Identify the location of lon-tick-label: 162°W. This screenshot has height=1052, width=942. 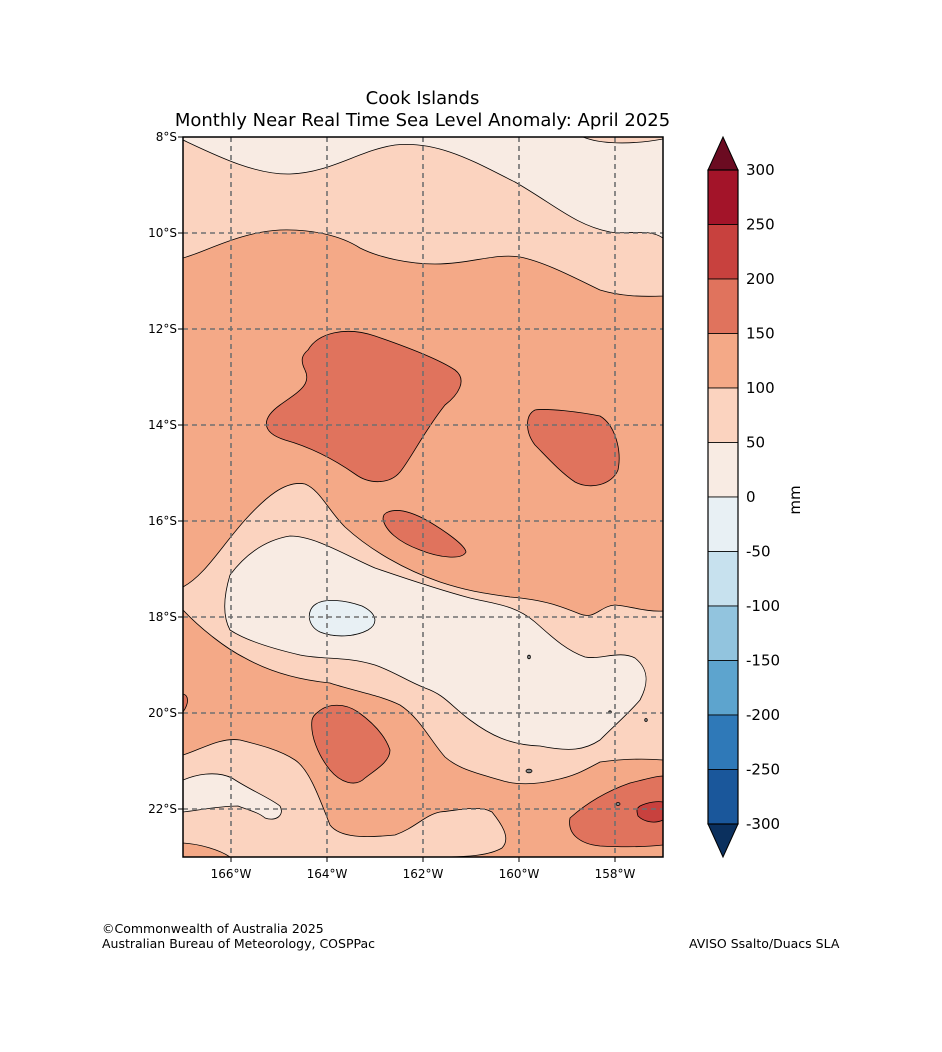
(423, 874).